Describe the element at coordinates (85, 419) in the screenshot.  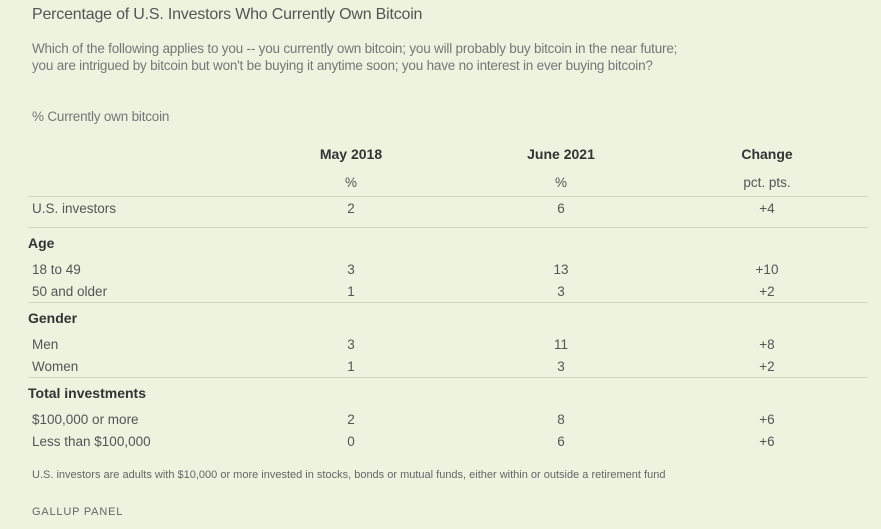
I see `row-label: $100,000 or more` at that location.